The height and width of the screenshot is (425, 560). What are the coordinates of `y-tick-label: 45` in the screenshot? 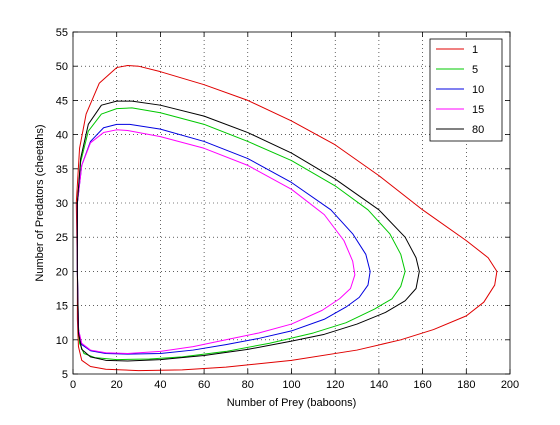 It's located at (62, 101).